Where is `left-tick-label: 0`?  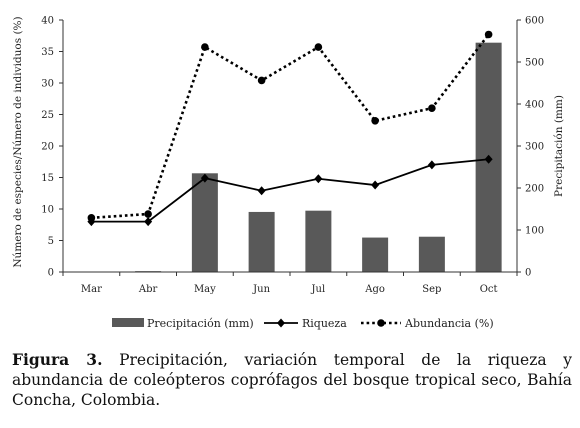 left-tick-label: 0 is located at coordinates (51, 273).